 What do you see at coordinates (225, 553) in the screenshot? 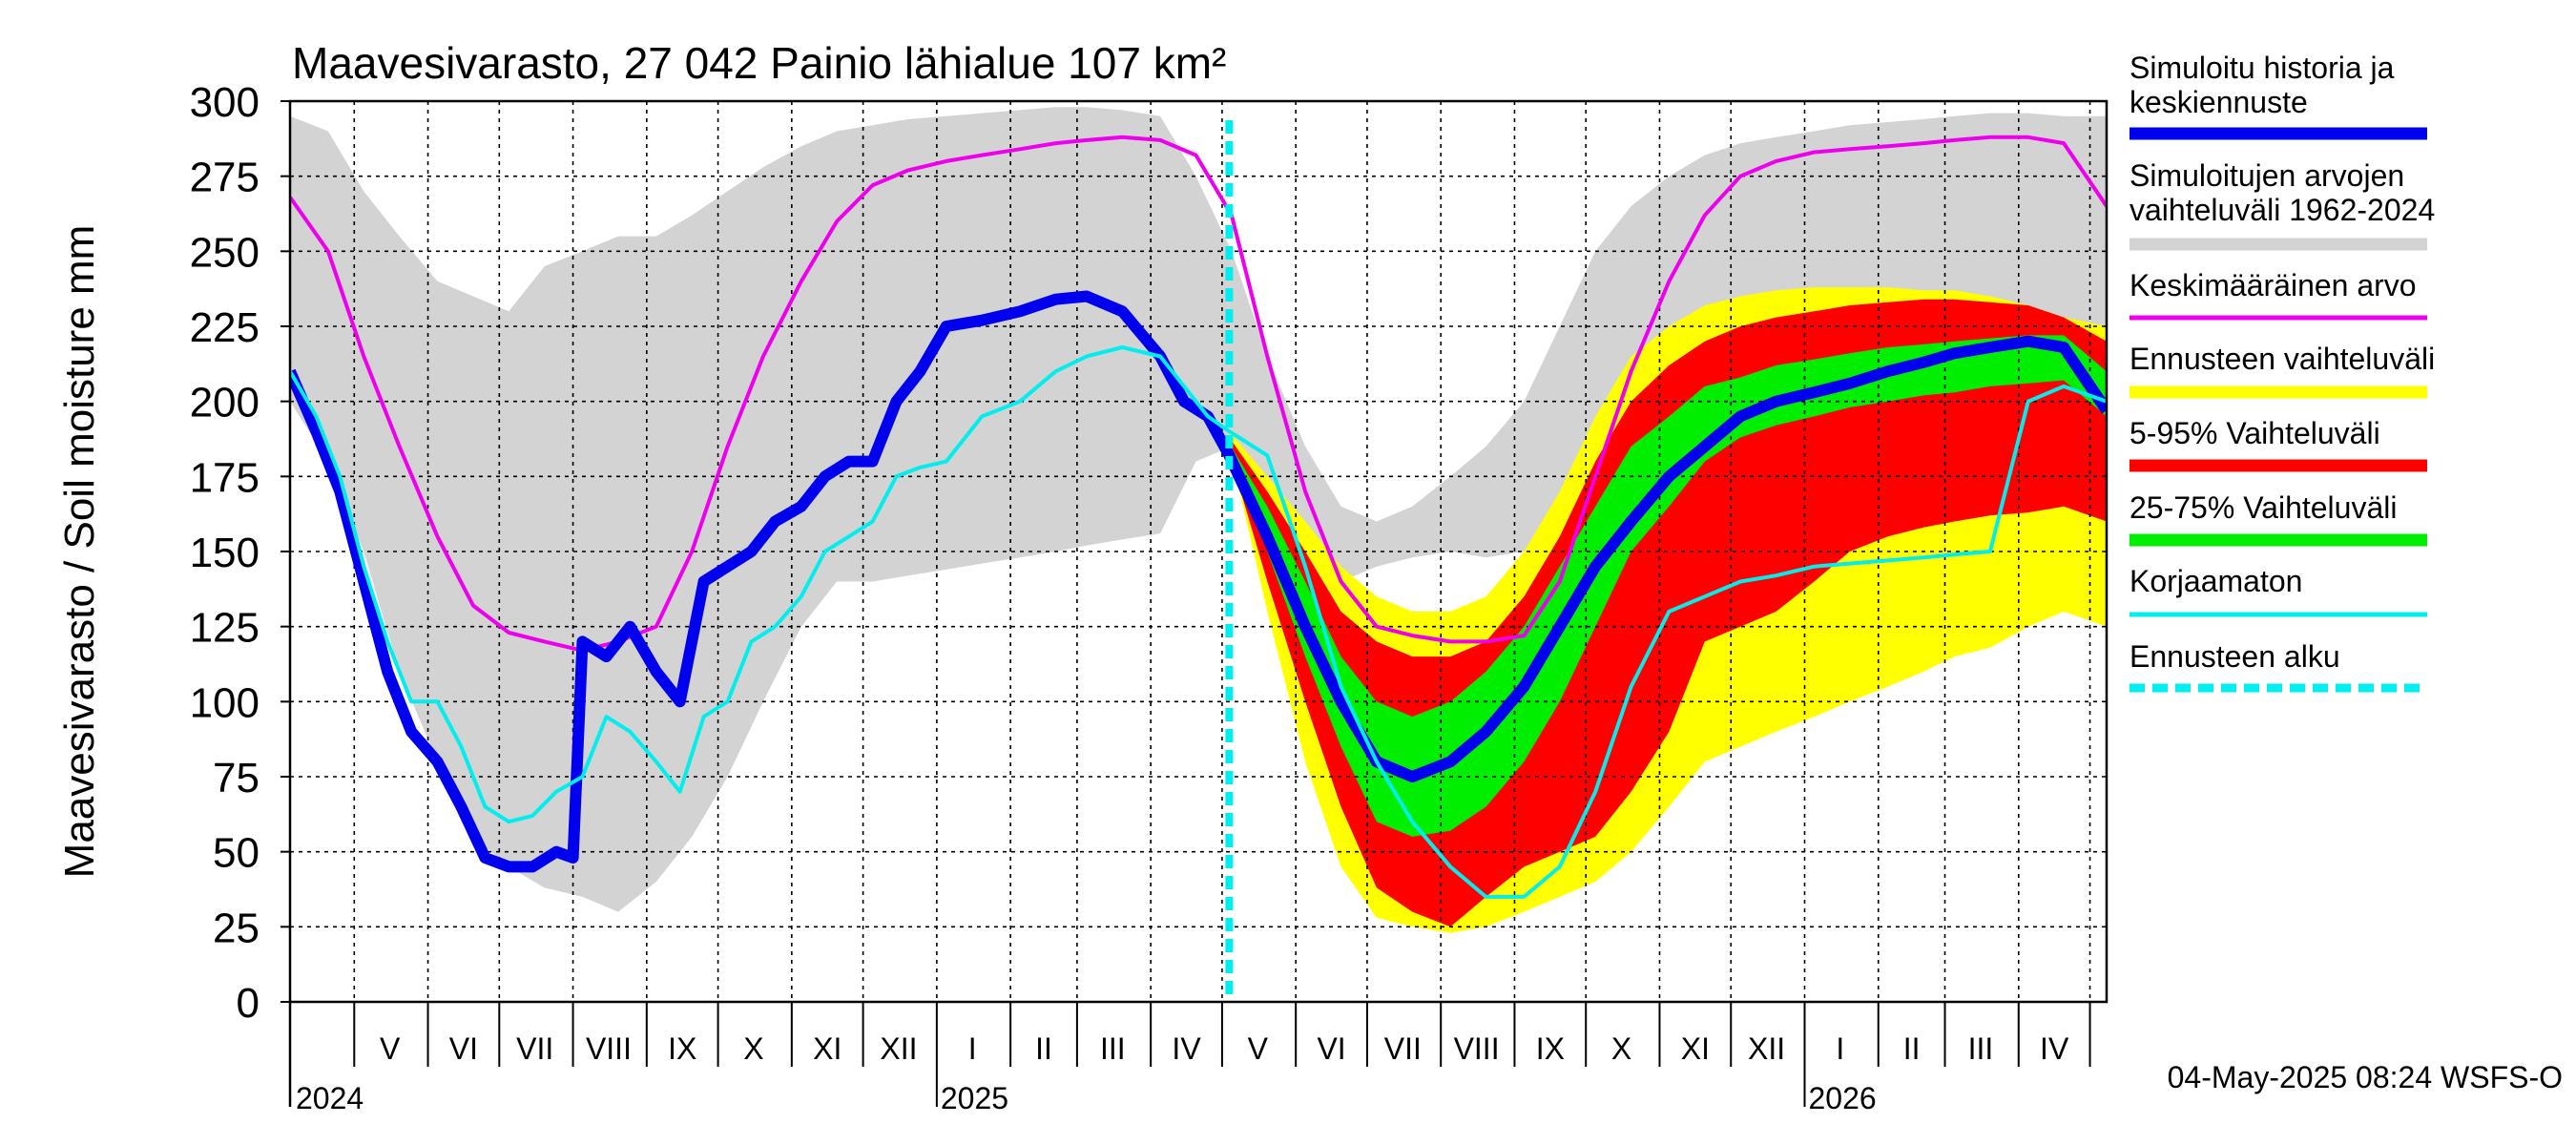
I see `y-tick-label-6: 150` at bounding box center [225, 553].